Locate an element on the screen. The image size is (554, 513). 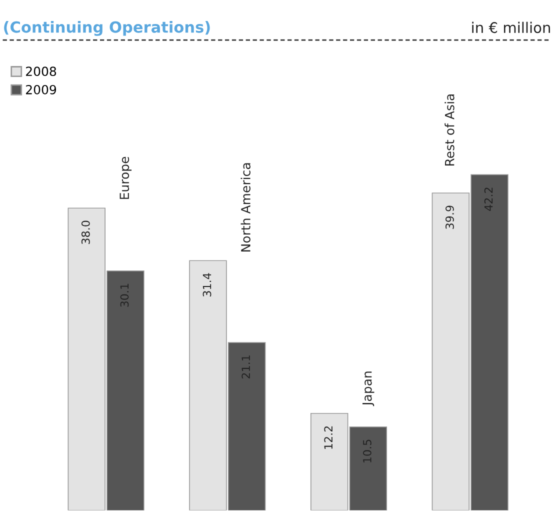
legend-label: 2009 is located at coordinates (41, 89).